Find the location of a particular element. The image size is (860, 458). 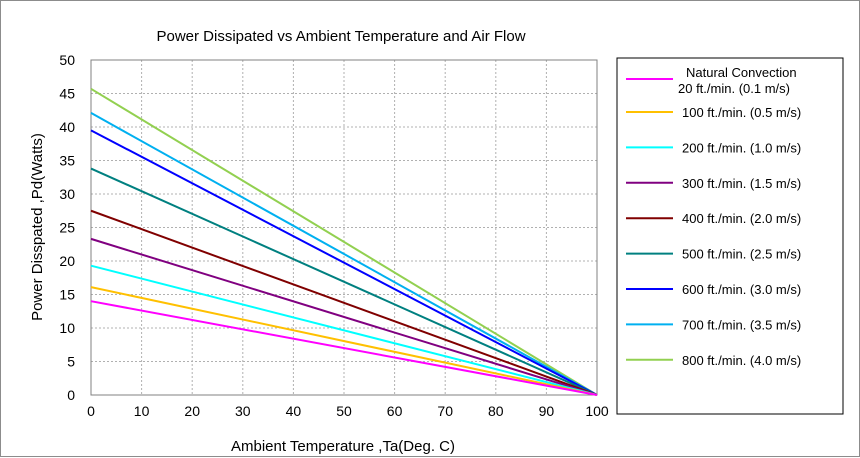

x-tick-label: 80 is located at coordinates (496, 411).